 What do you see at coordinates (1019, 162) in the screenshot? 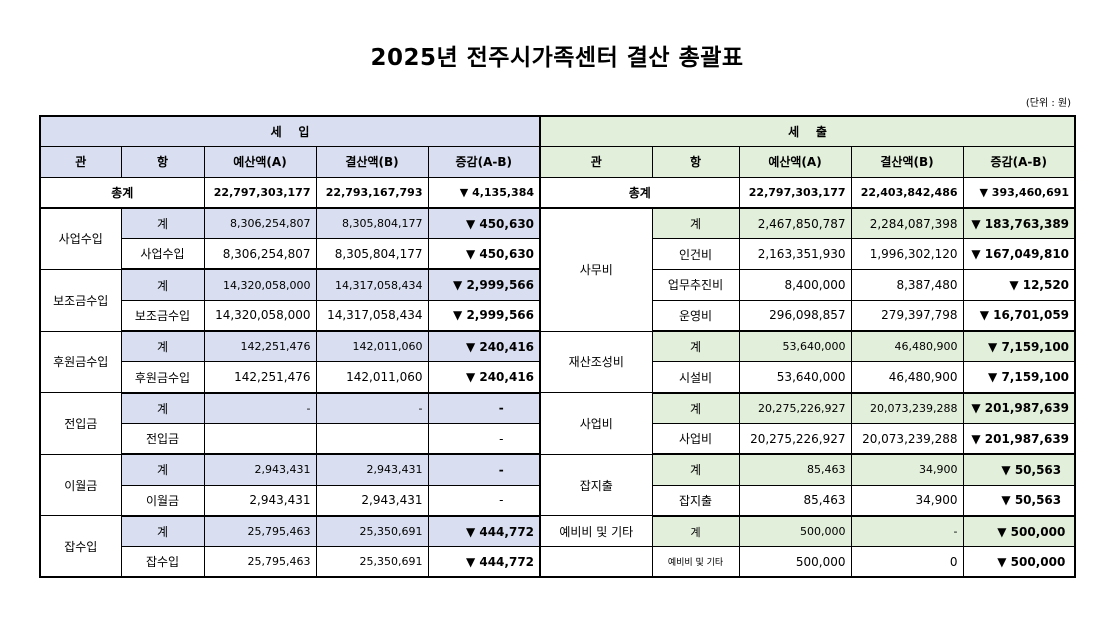
I see `expense-col-diff: 증감(A-B)` at bounding box center [1019, 162].